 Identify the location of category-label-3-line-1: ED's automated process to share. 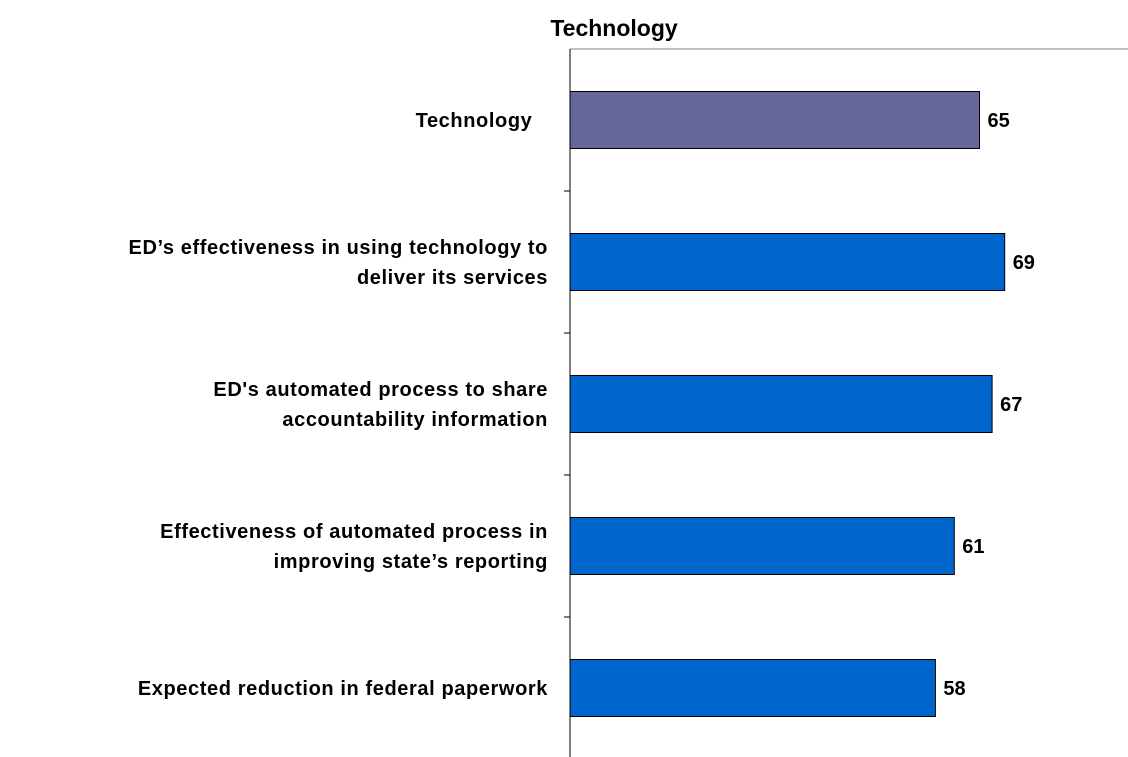
(380, 390).